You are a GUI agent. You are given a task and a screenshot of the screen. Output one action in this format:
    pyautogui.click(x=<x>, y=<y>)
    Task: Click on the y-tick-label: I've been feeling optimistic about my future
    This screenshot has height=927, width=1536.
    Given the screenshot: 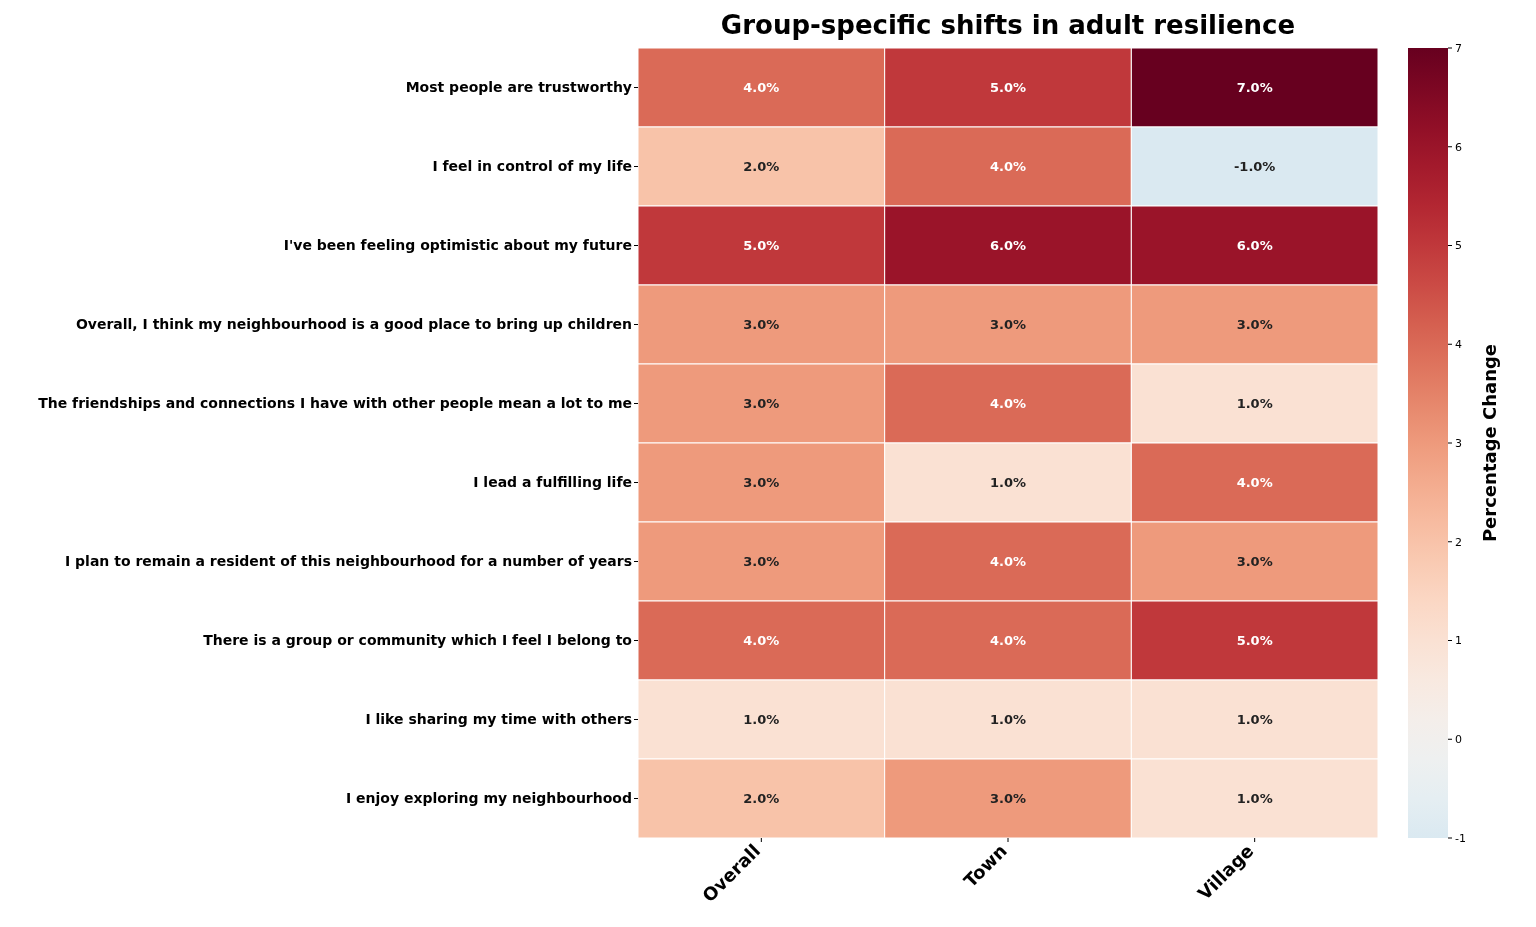 What is the action you would take?
    pyautogui.click(x=457, y=245)
    